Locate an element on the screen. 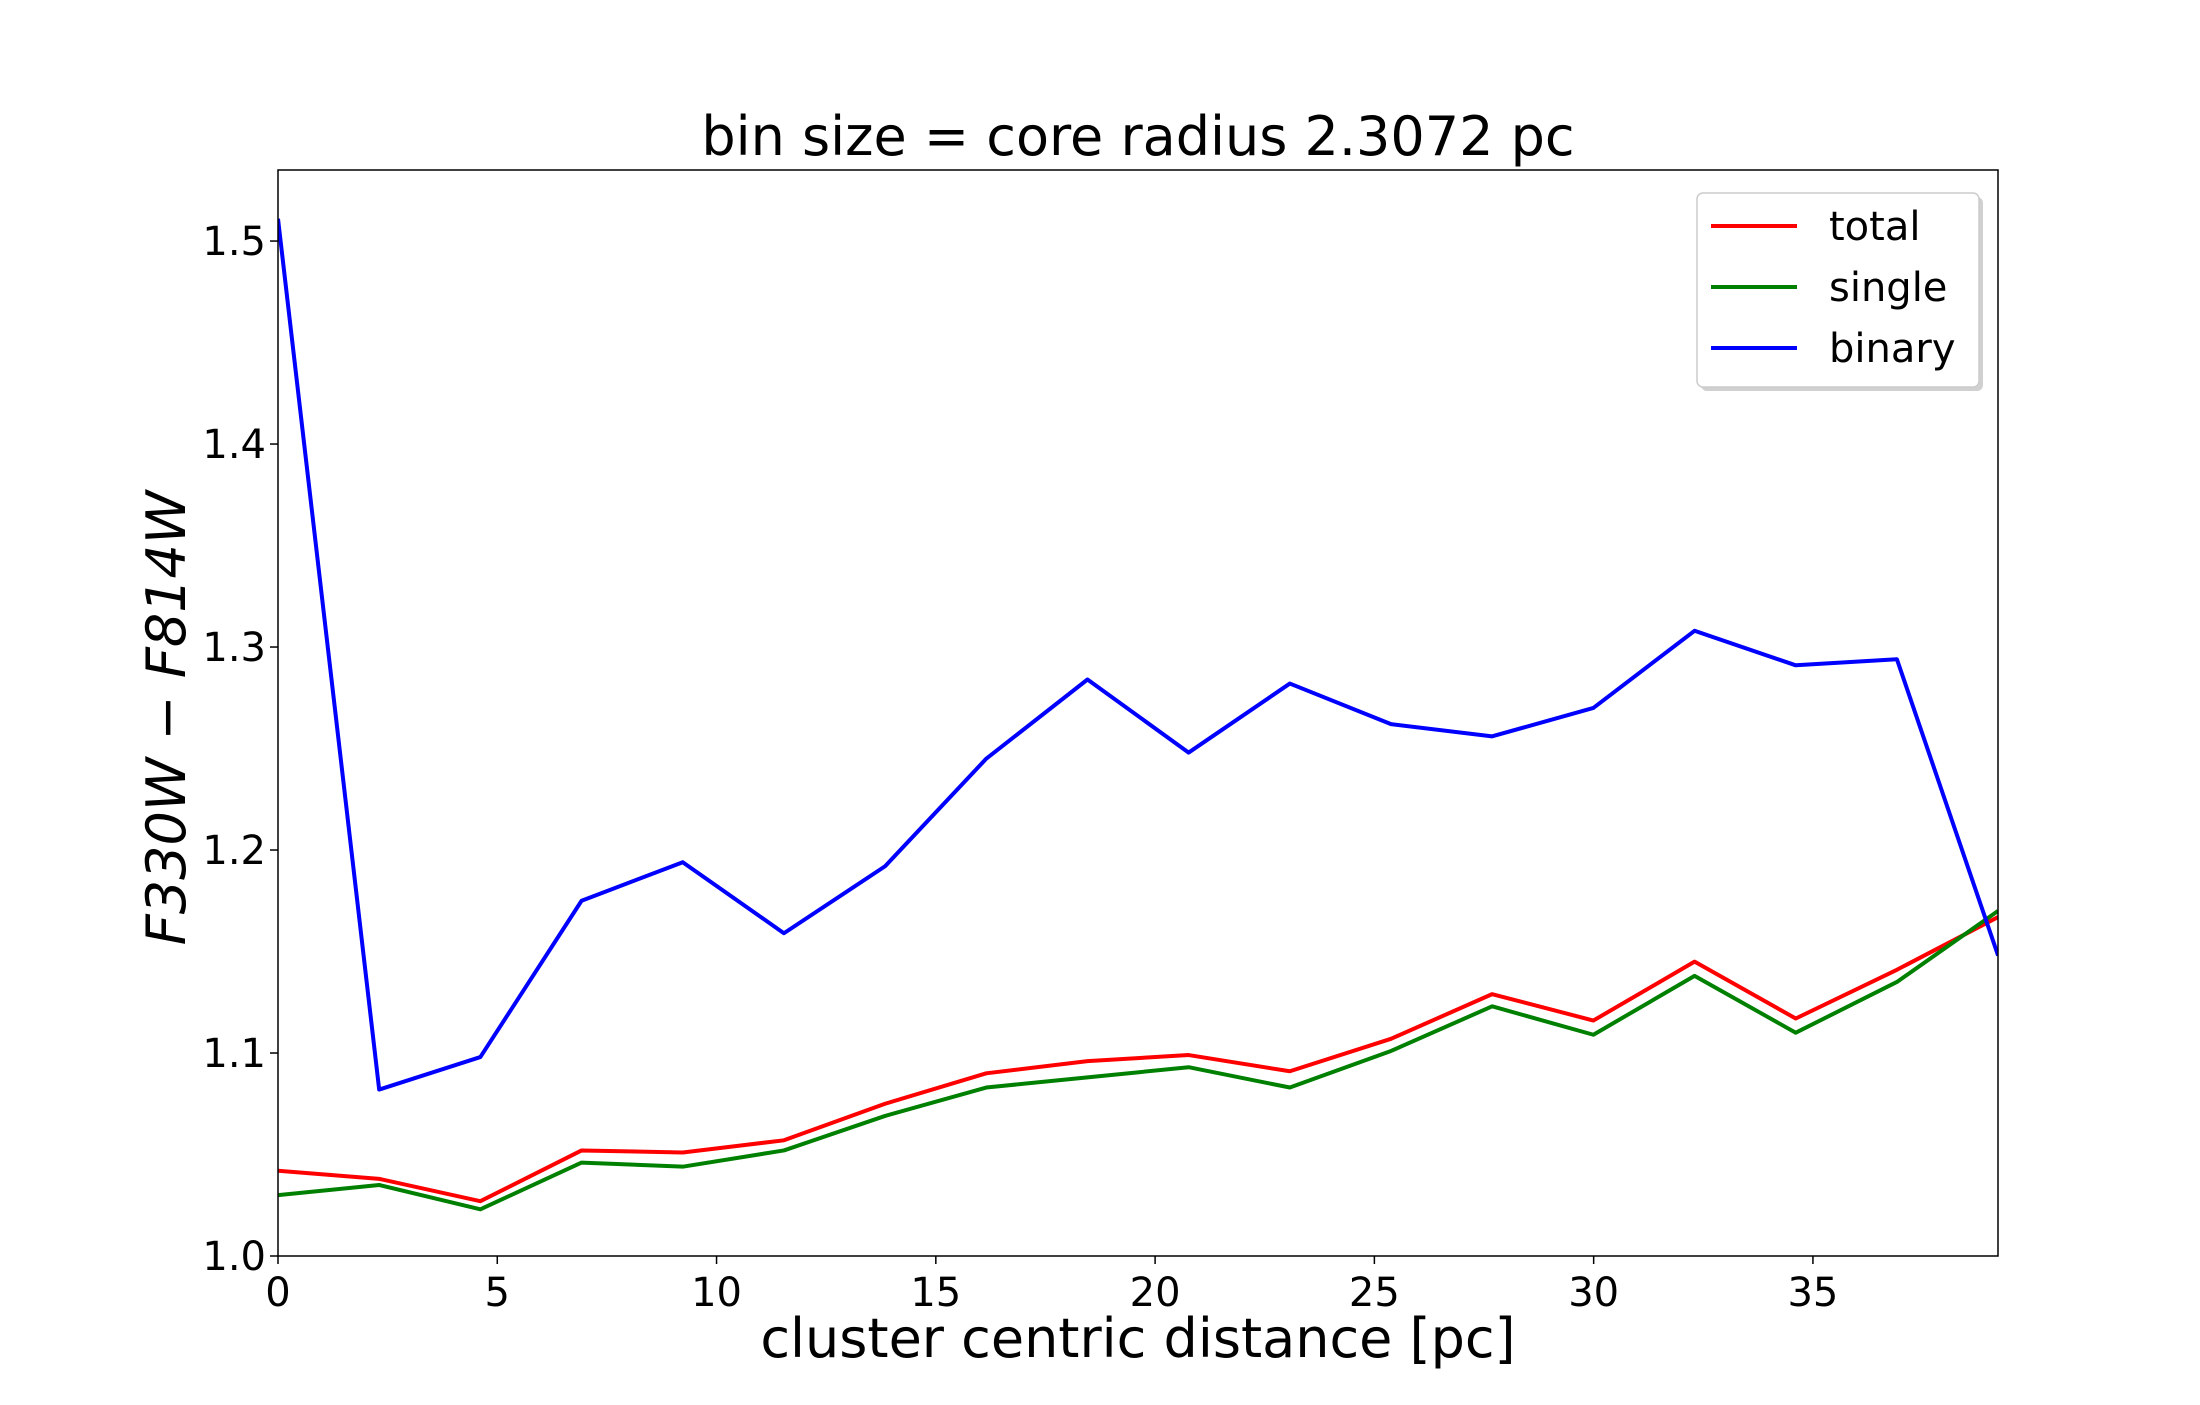  legend-box is located at coordinates (1838, 290).